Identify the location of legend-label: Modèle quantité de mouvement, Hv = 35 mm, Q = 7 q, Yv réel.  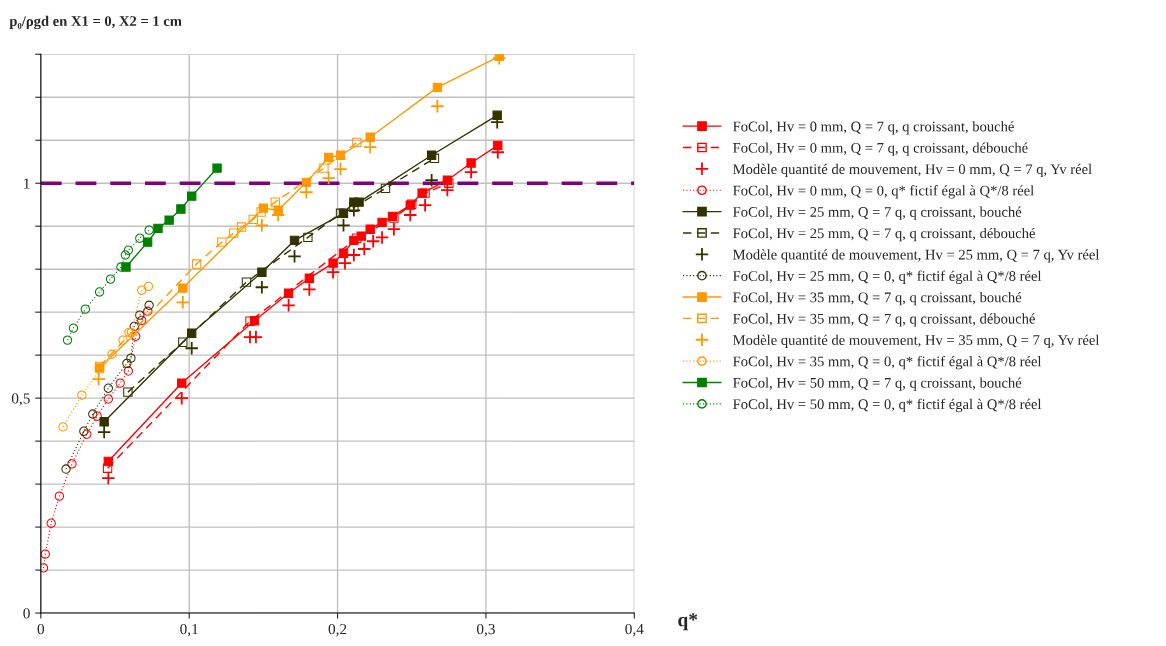
(916, 341).